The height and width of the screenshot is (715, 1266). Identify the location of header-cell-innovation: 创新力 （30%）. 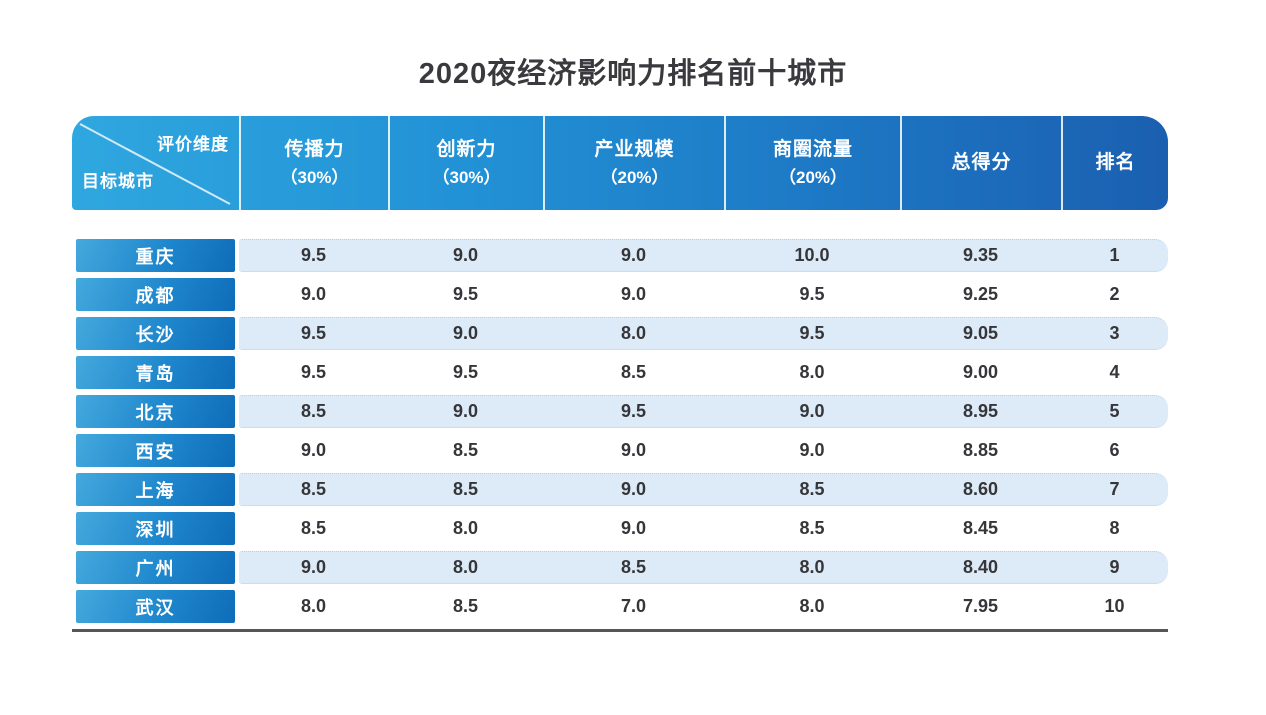
(465, 163).